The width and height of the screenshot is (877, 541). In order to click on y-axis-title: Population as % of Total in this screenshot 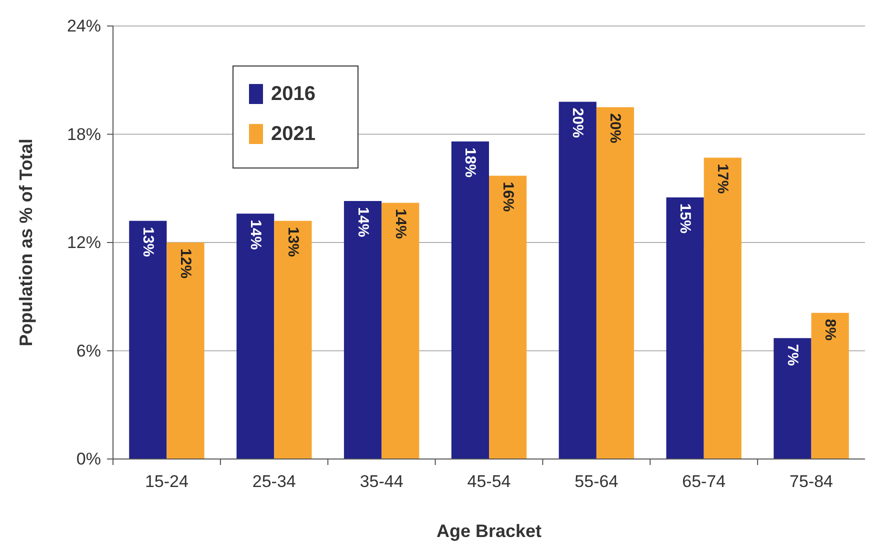, I will do `click(26, 242)`.